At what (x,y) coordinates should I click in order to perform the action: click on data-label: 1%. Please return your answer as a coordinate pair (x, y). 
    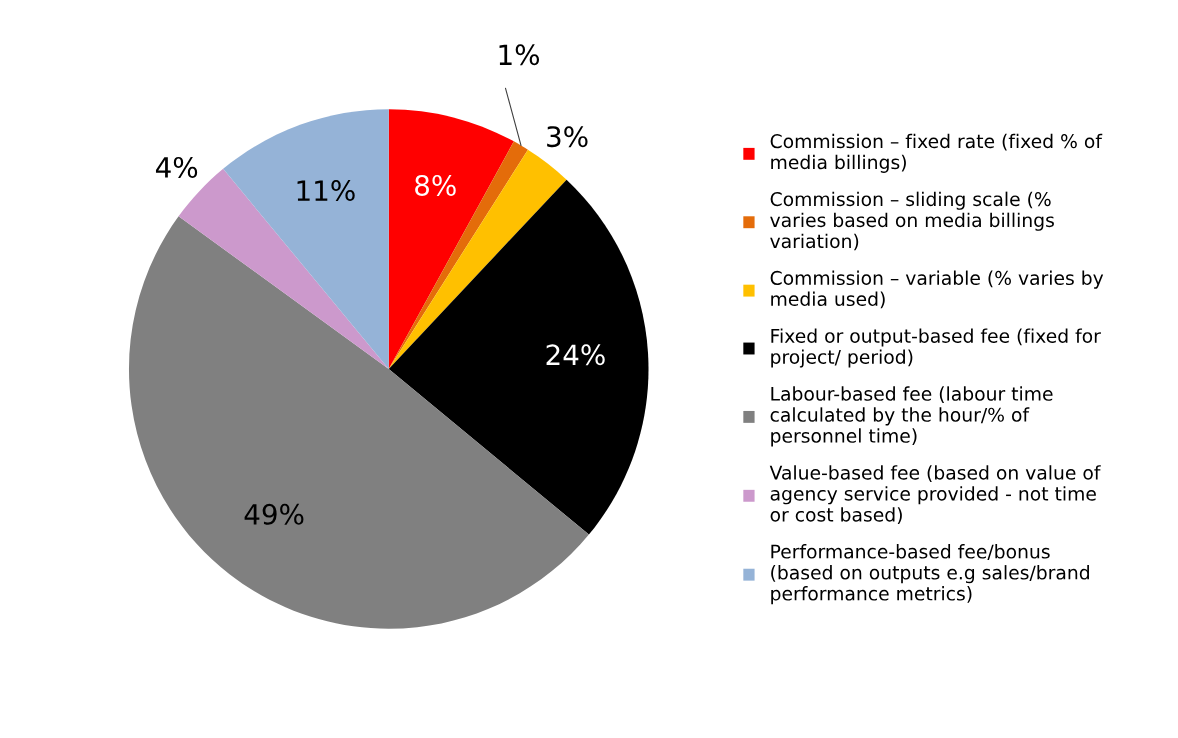
    Looking at the image, I should click on (519, 55).